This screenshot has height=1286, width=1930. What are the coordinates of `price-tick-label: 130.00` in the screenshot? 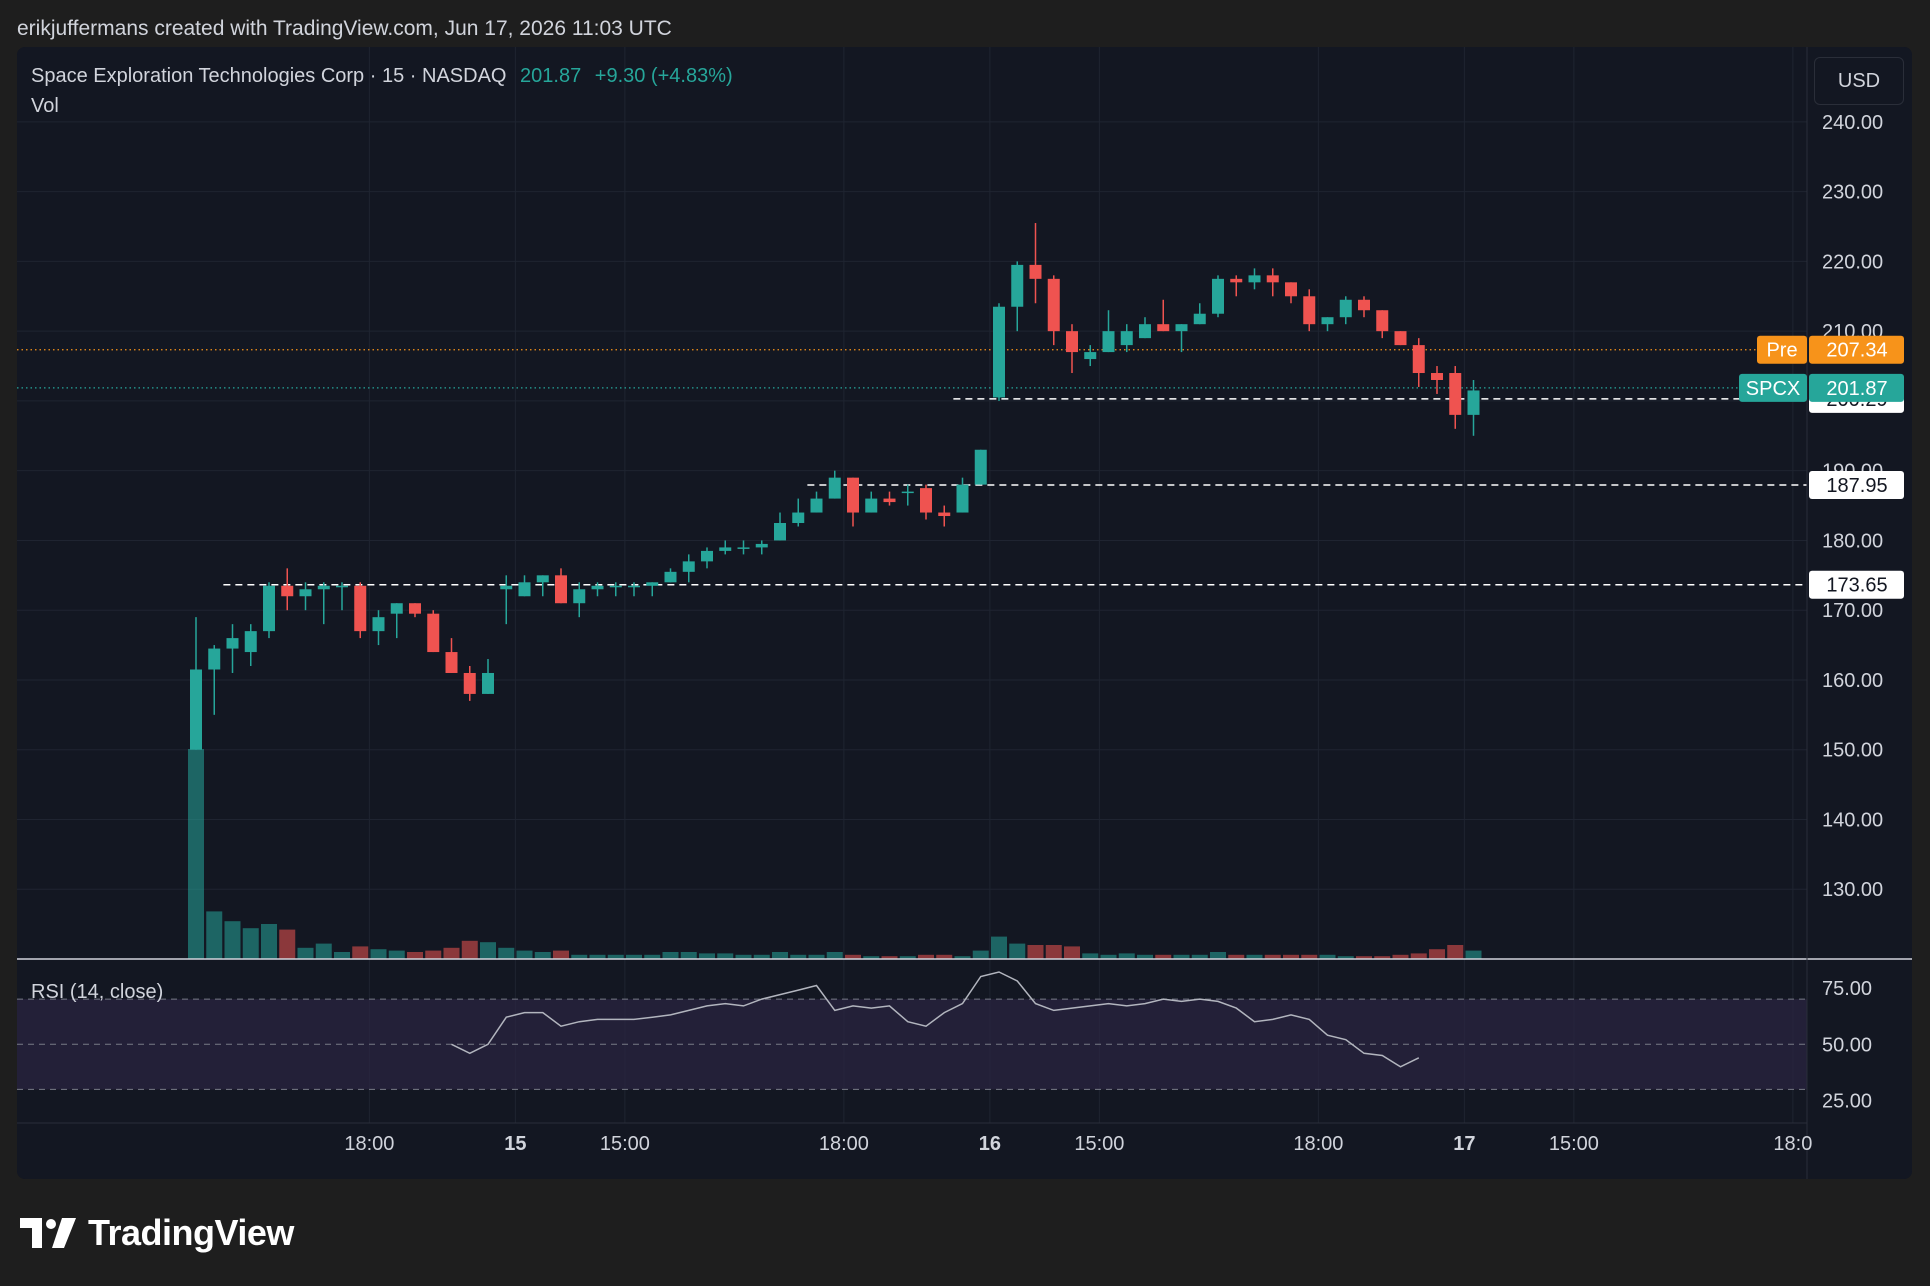 It's located at (1852, 890).